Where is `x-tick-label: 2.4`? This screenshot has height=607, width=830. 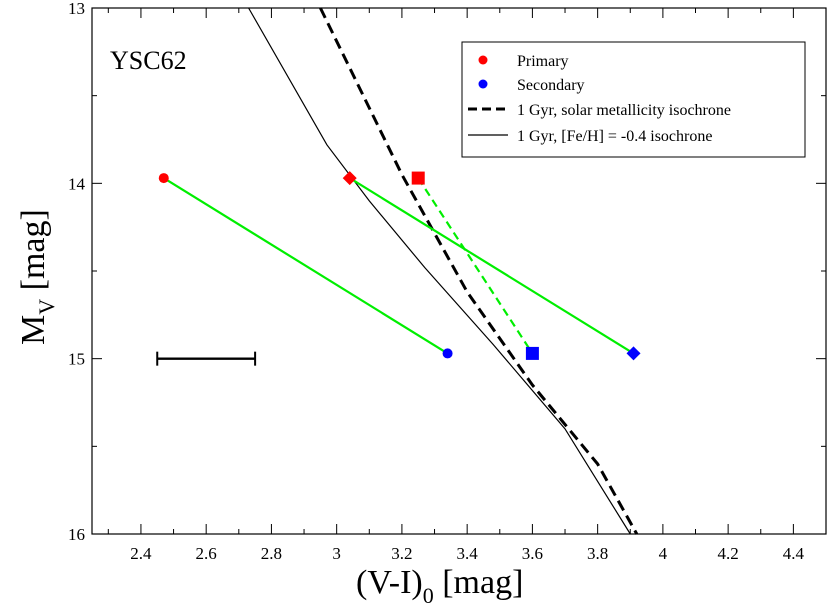 x-tick-label: 2.4 is located at coordinates (141, 553).